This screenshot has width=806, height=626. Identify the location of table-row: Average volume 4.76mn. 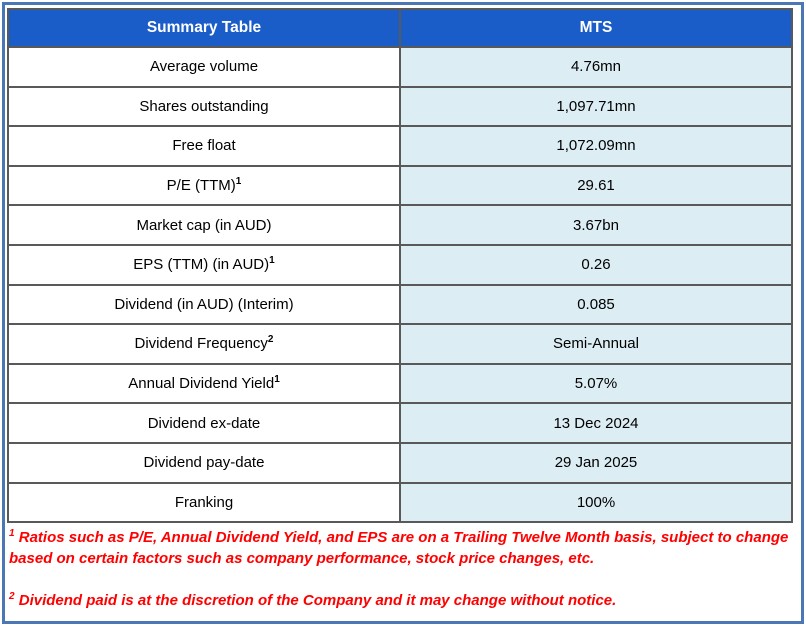
(400, 67).